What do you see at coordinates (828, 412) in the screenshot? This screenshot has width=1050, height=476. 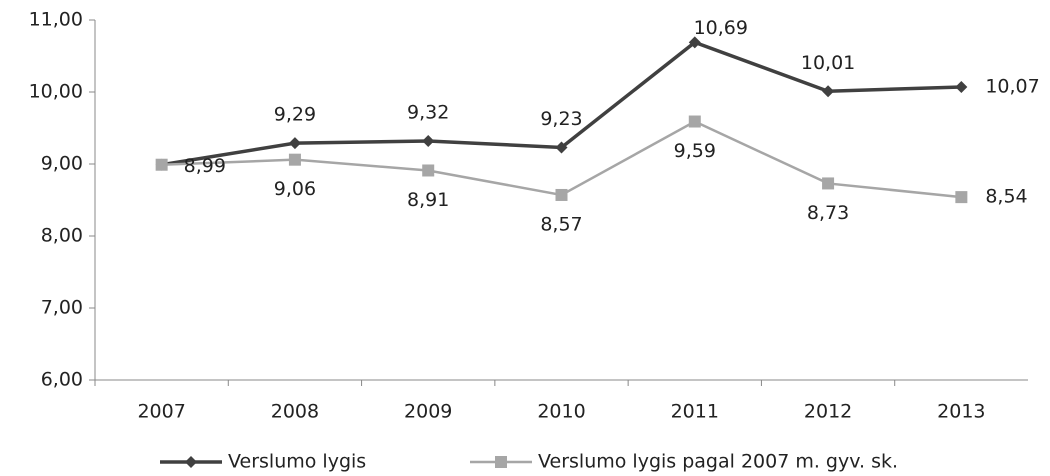 I see `x-tick-label: 2012` at bounding box center [828, 412].